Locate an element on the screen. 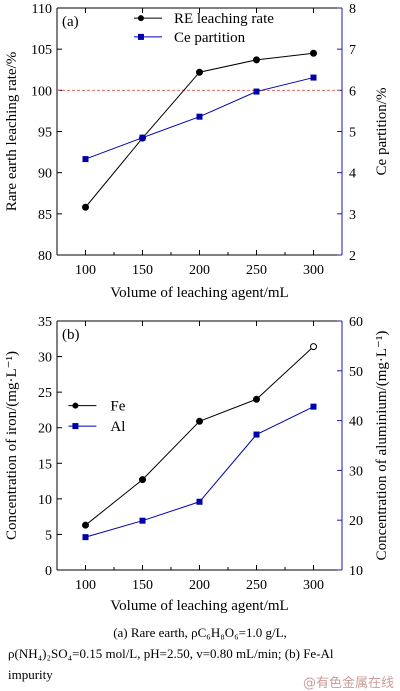  y-left-tick-label: 100 is located at coordinates (41, 91).